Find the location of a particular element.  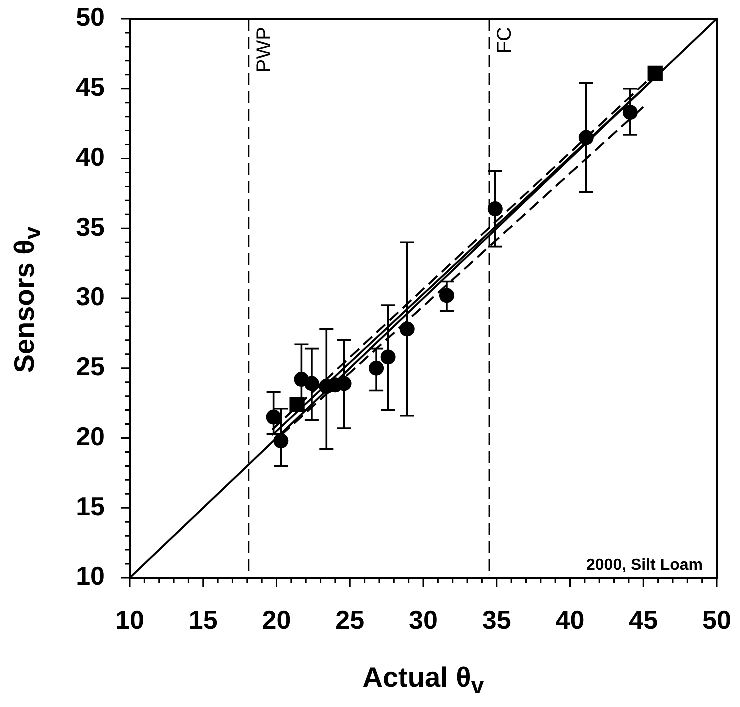

y-tick-label: 25 is located at coordinates (90, 367).